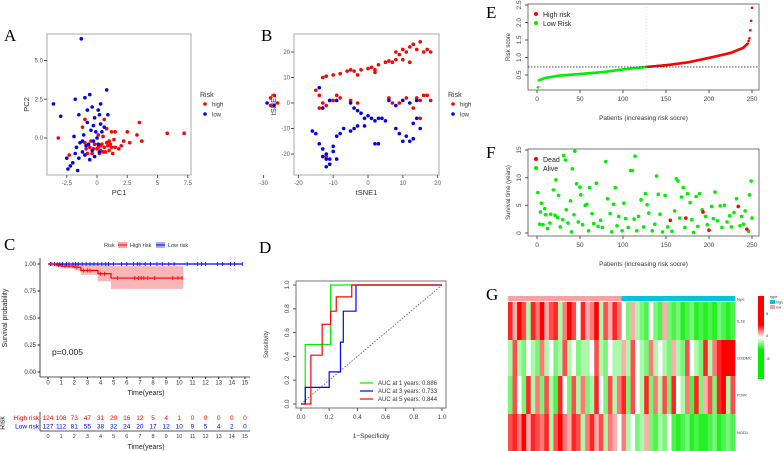 Image resolution: width=784 pixels, height=451 pixels. What do you see at coordinates (205, 114) in the screenshot?
I see `legend-marker-low` at bounding box center [205, 114].